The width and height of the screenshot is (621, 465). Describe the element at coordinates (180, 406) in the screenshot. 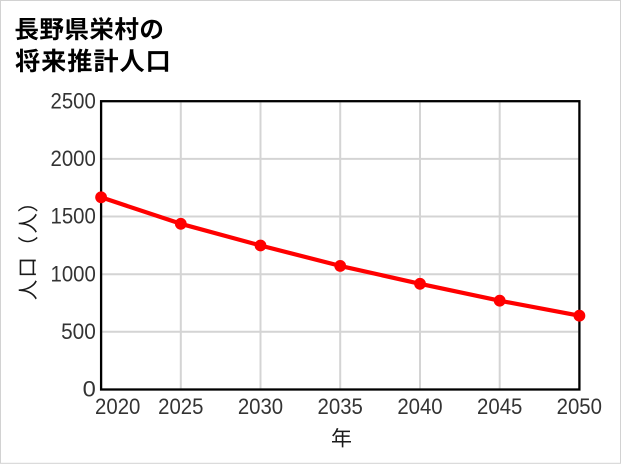

I see `svg-text: 2025` at that location.